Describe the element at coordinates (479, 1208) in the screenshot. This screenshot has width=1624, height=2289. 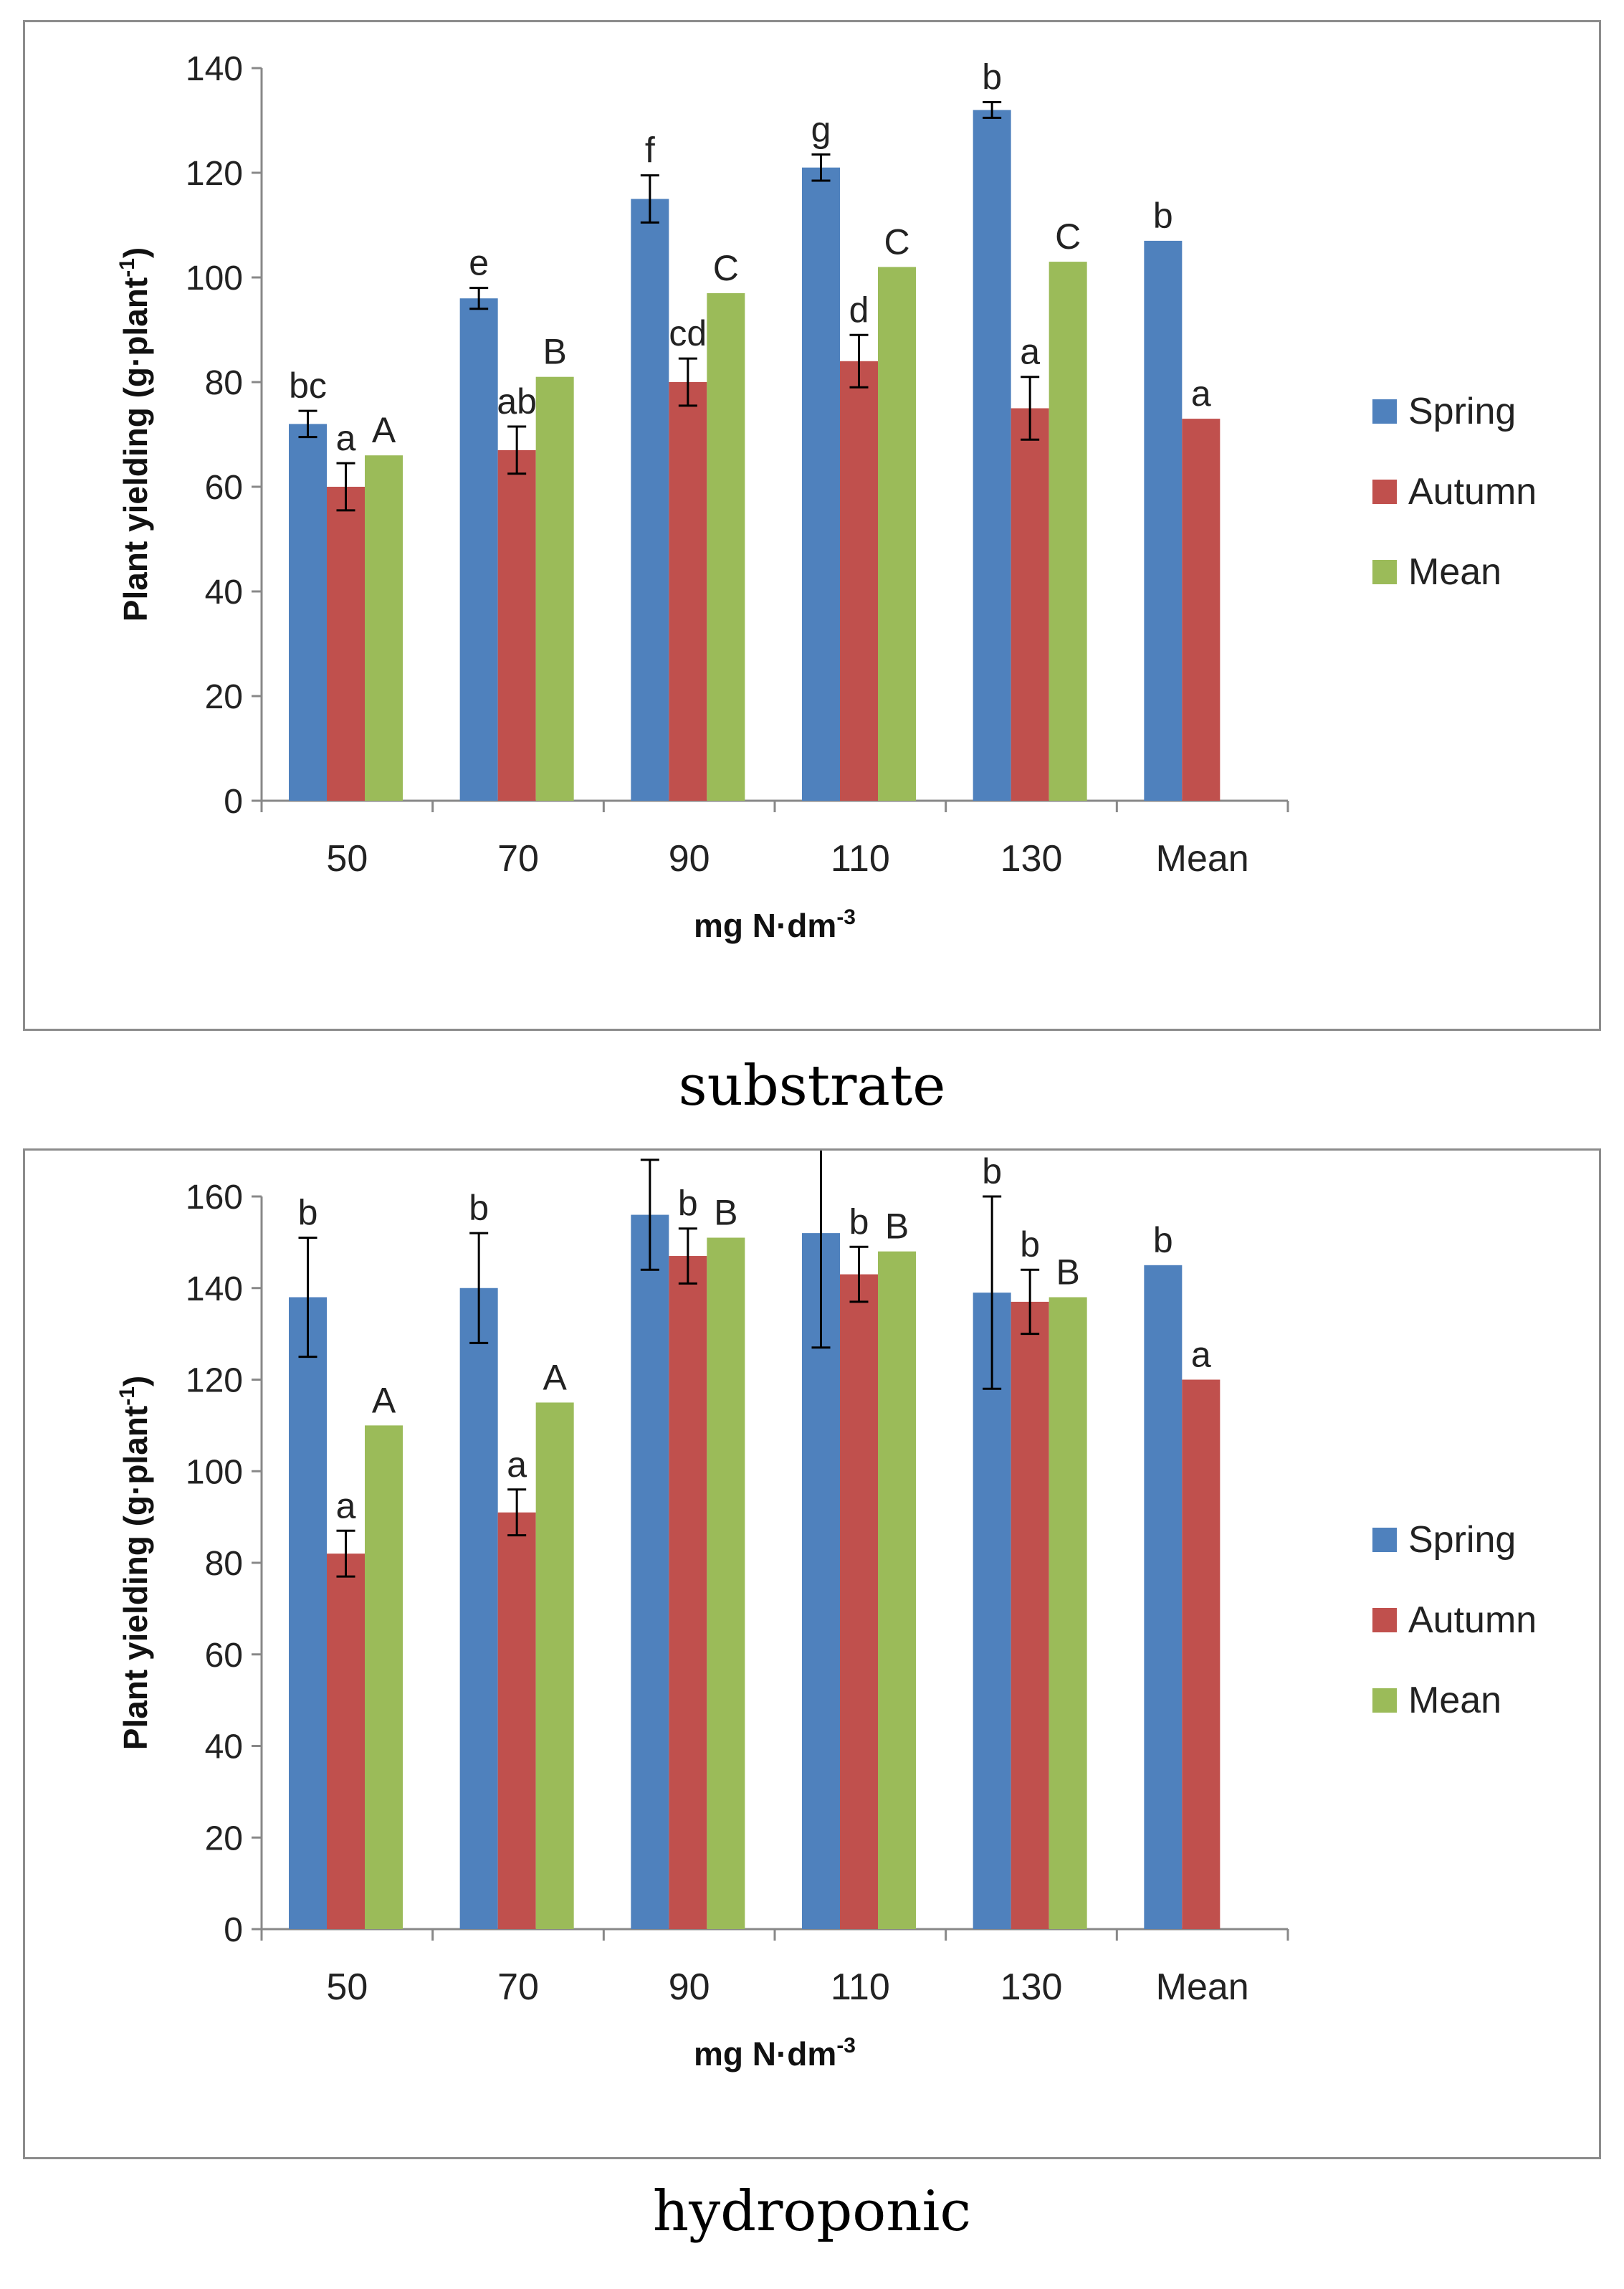
I see `significance-label-spring-70: b` at that location.